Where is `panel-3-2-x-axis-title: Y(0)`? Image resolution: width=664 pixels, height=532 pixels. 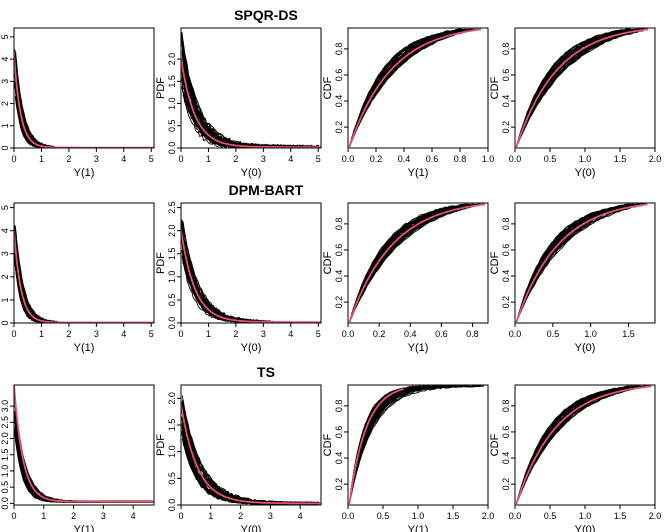 panel-3-2-x-axis-title: Y(0) is located at coordinates (251, 528).